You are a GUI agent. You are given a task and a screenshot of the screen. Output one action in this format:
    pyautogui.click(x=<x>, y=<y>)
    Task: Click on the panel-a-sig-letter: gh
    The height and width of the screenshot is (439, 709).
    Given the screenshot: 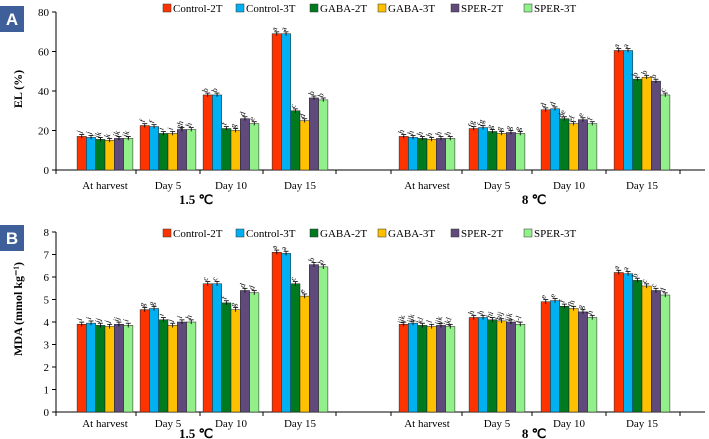 What is the action you would take?
    pyautogui.click(x=179, y=124)
    